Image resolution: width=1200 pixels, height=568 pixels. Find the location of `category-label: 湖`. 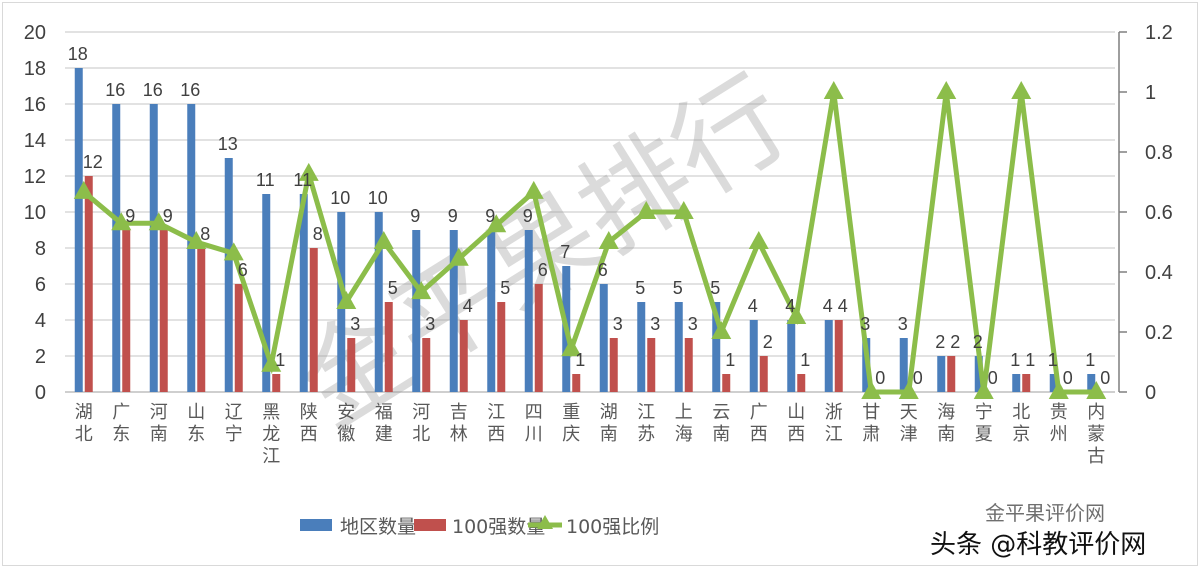

category-label: 湖 is located at coordinates (84, 412).